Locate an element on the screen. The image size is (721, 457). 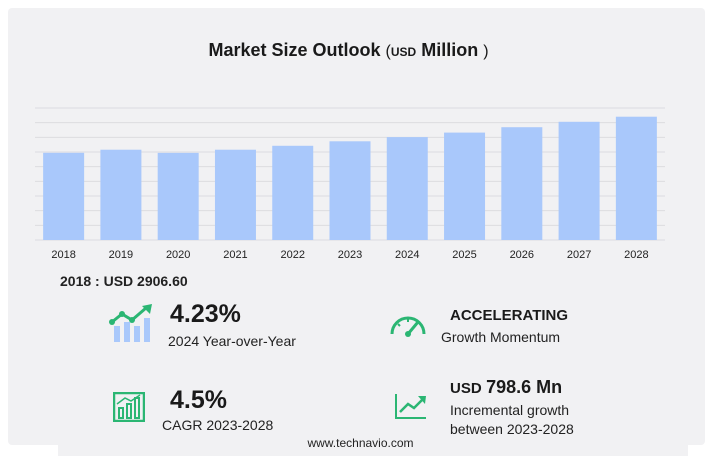
incremental-label-1: Incremental growth is located at coordinates (510, 410).